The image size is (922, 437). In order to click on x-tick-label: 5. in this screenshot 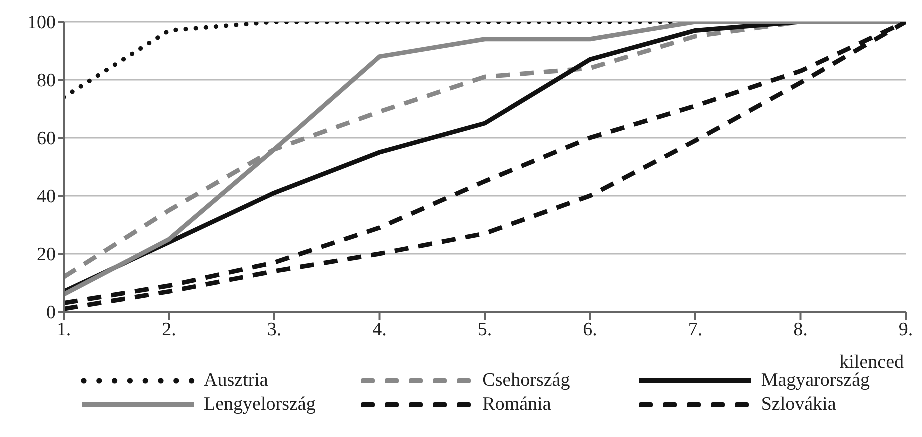, I will do `click(485, 329)`.